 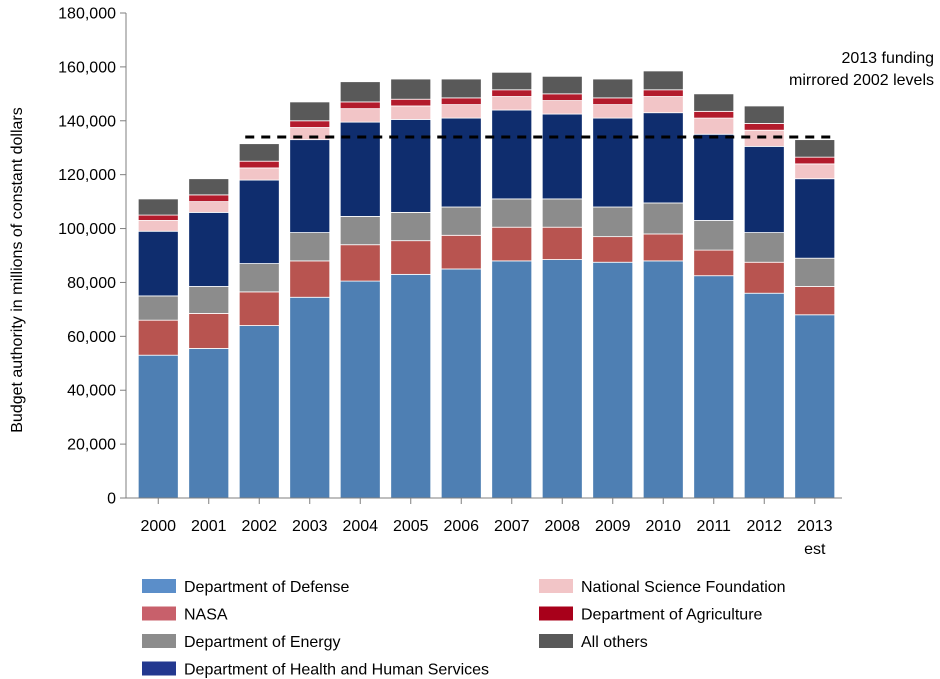 What do you see at coordinates (87, 67) in the screenshot?
I see `y-tick-label: 160,000` at bounding box center [87, 67].